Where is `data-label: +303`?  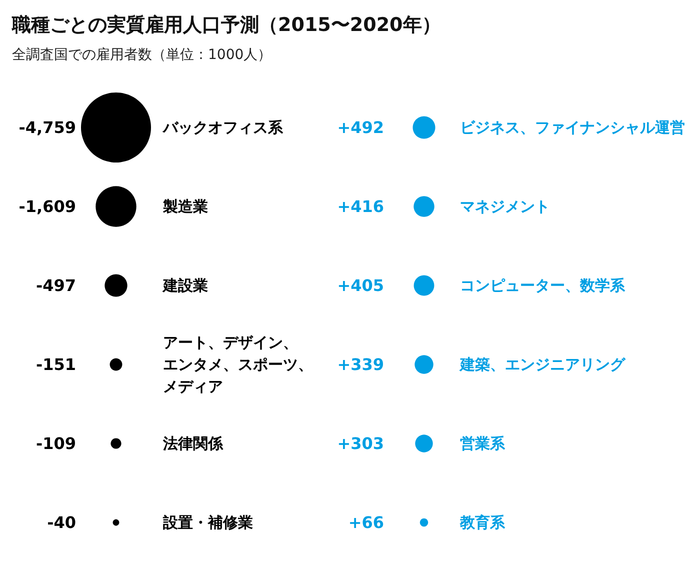 data-label: +303 is located at coordinates (360, 443).